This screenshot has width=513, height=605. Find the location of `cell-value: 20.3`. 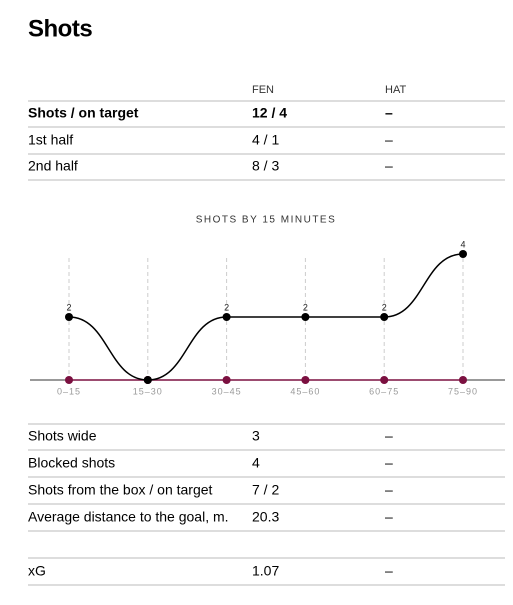

cell-value: 20.3 is located at coordinates (265, 517).